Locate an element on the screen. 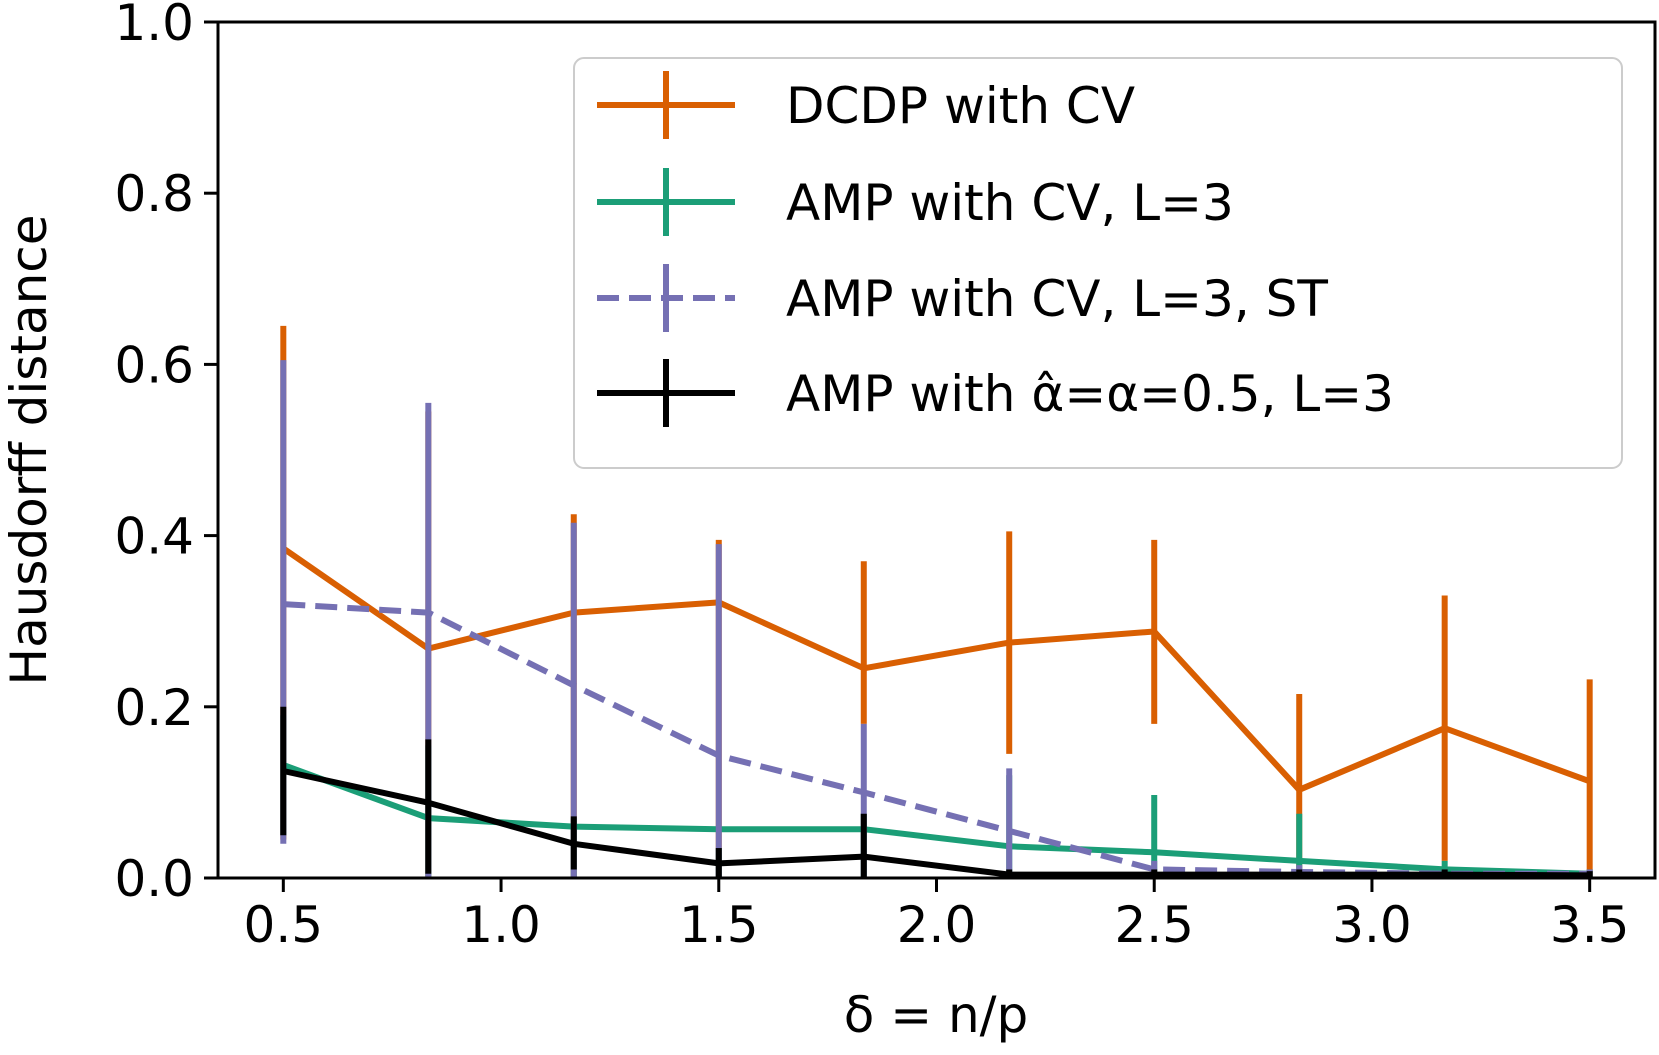 This screenshot has height=1055, width=1659. legend-label-2: AMP with CV, L=3, ST is located at coordinates (1057, 299).